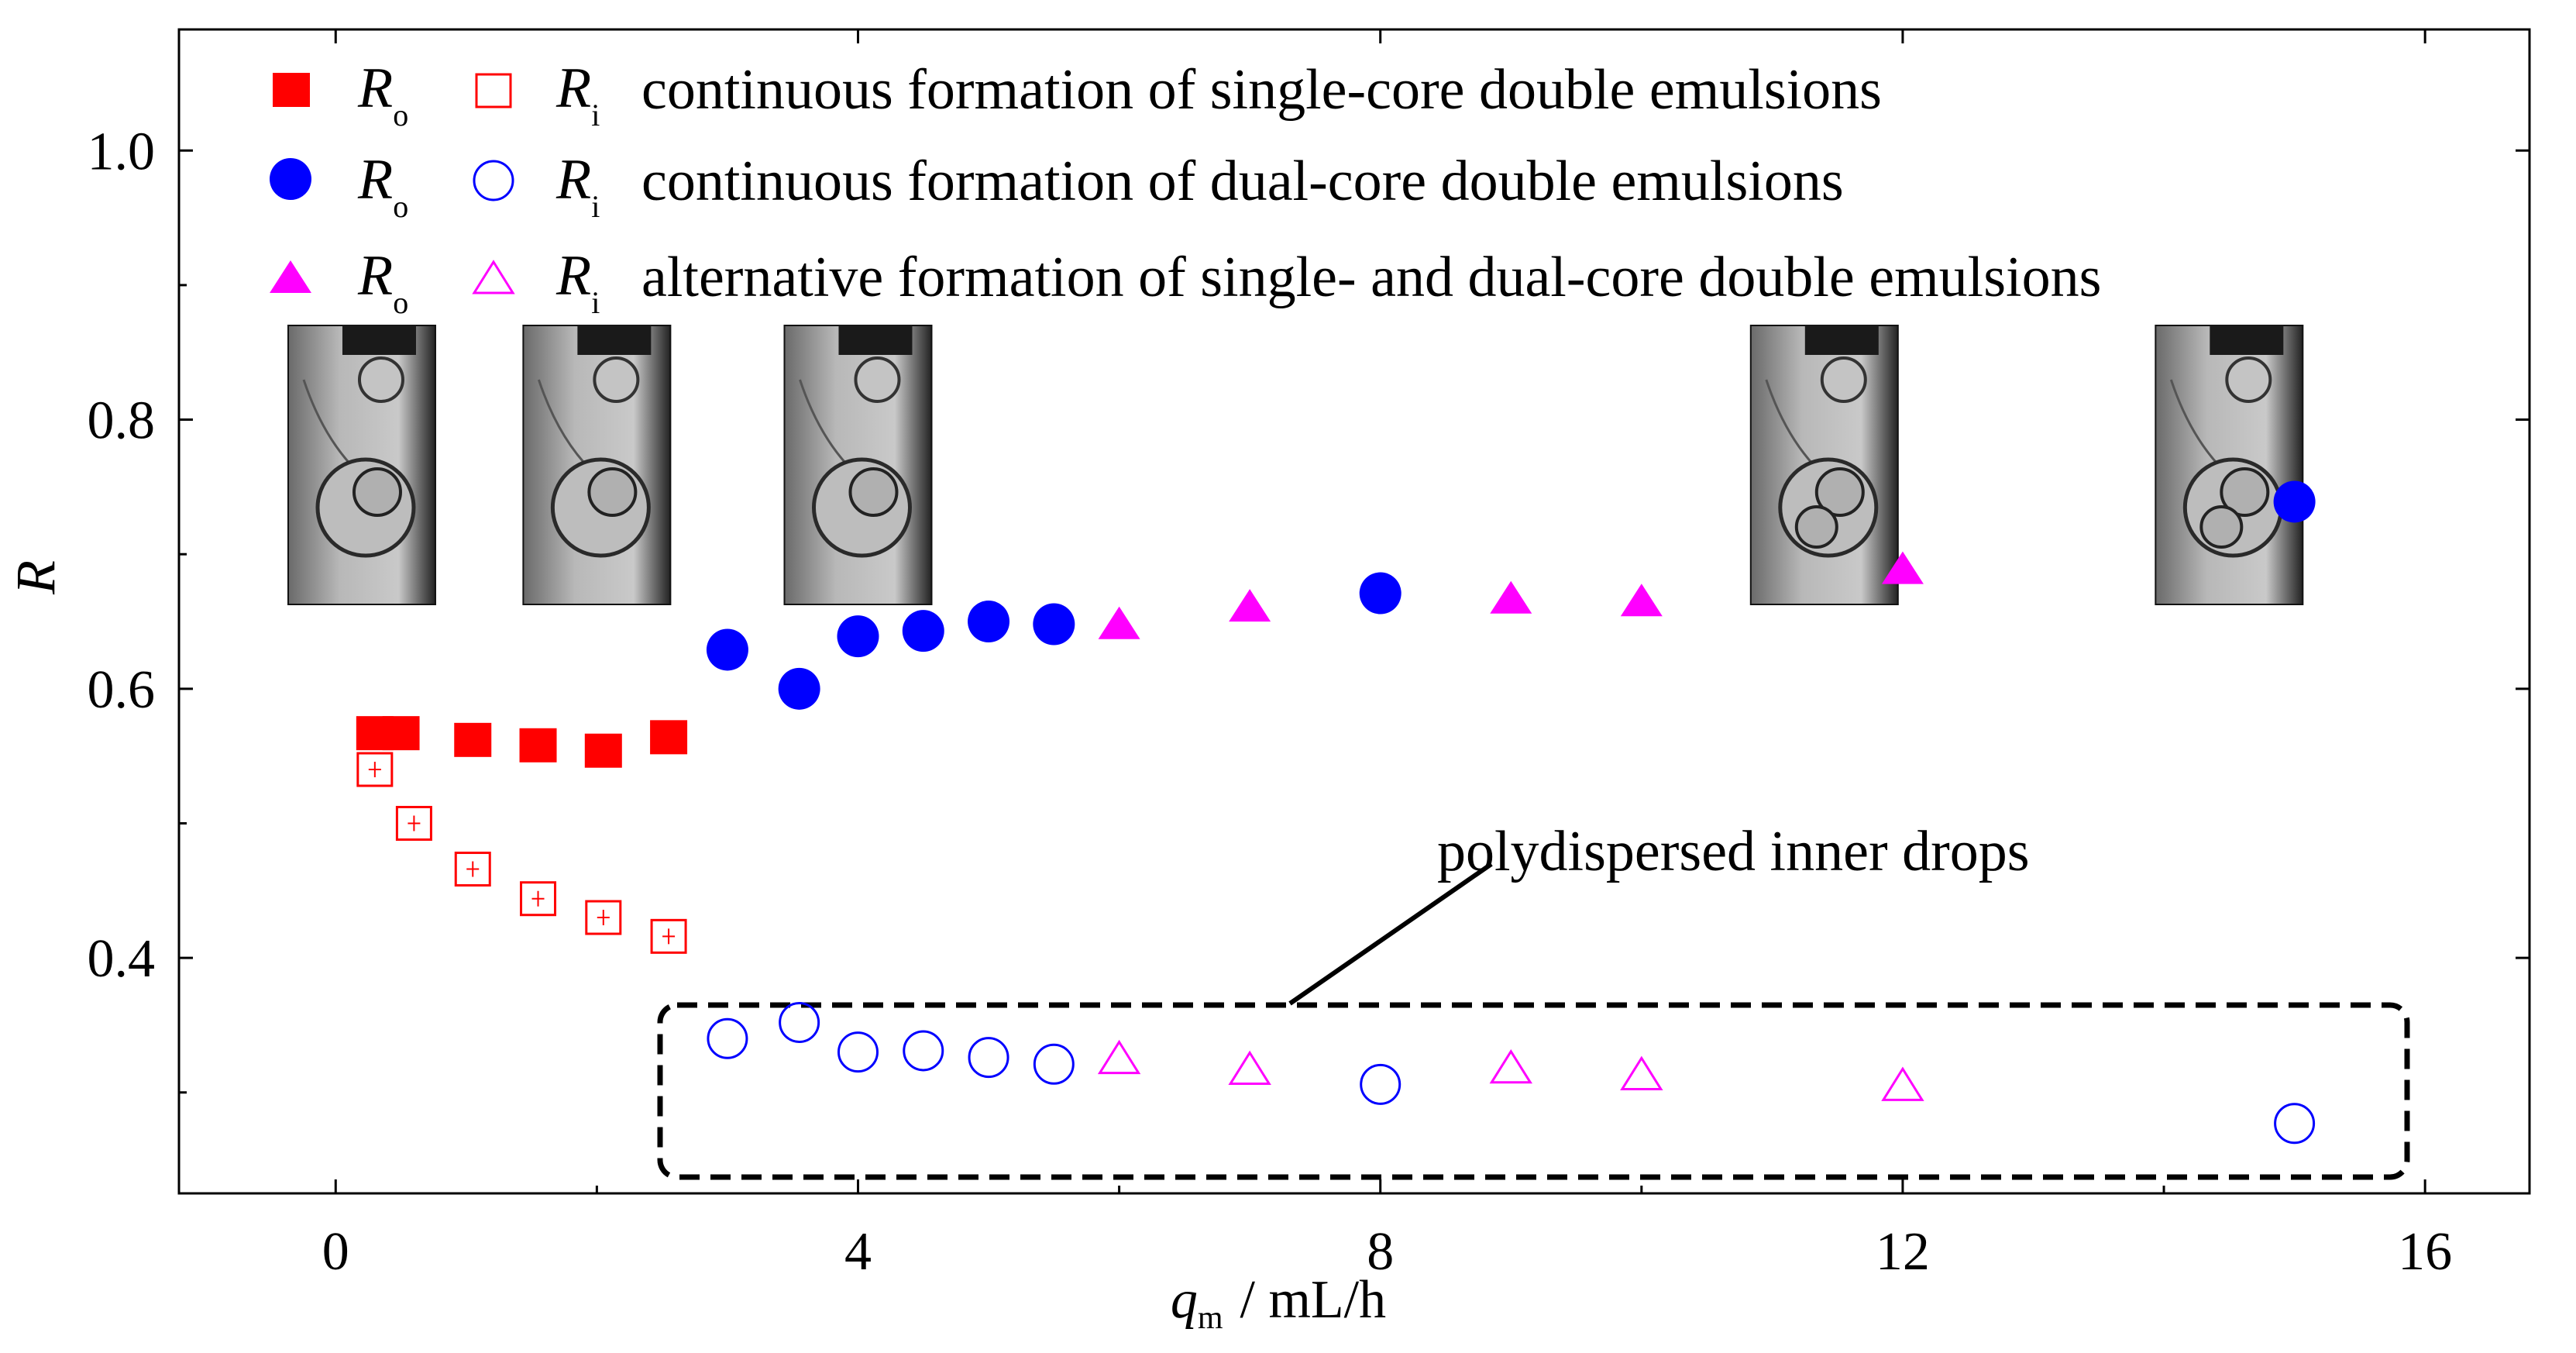  Describe the element at coordinates (335, 1252) in the screenshot. I see `x-tick-label: 0` at that location.